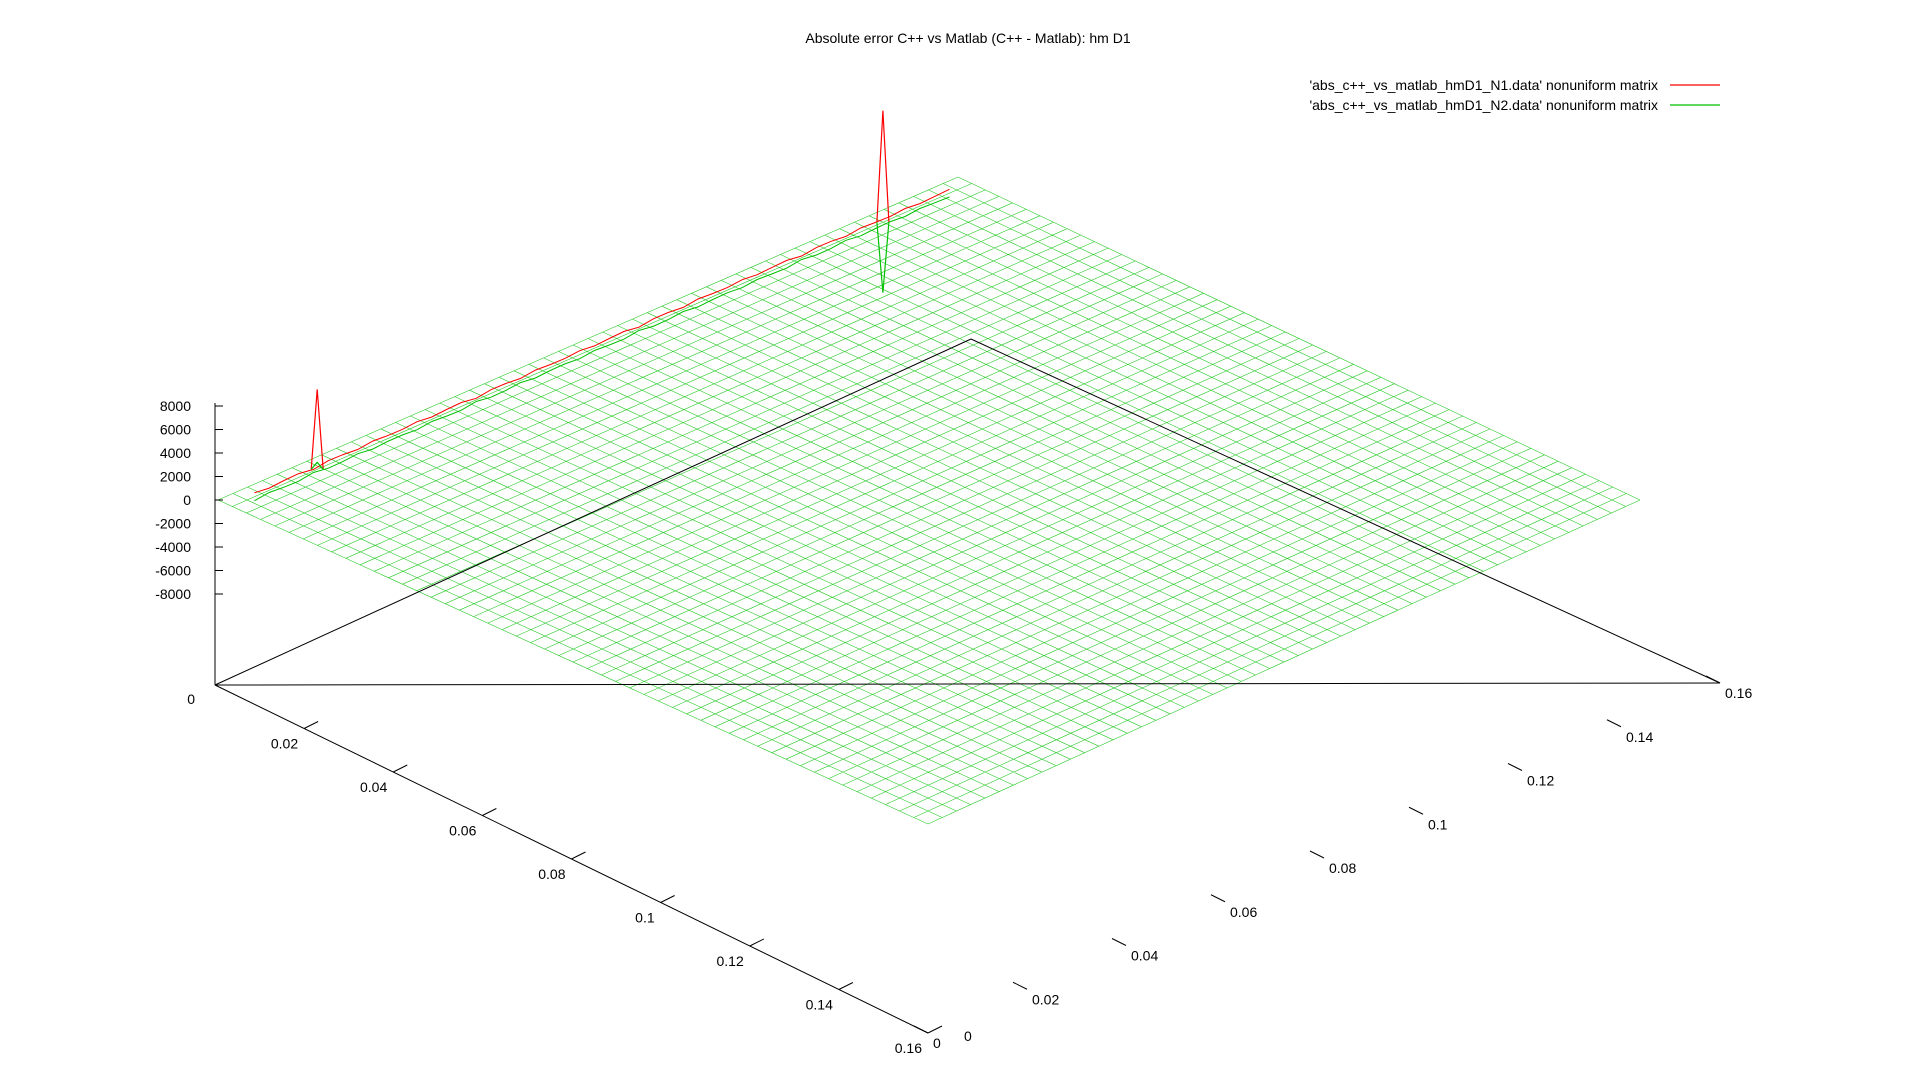 The image size is (1920, 1080). What do you see at coordinates (462, 831) in the screenshot?
I see `y-tick-label: 0.06` at bounding box center [462, 831].